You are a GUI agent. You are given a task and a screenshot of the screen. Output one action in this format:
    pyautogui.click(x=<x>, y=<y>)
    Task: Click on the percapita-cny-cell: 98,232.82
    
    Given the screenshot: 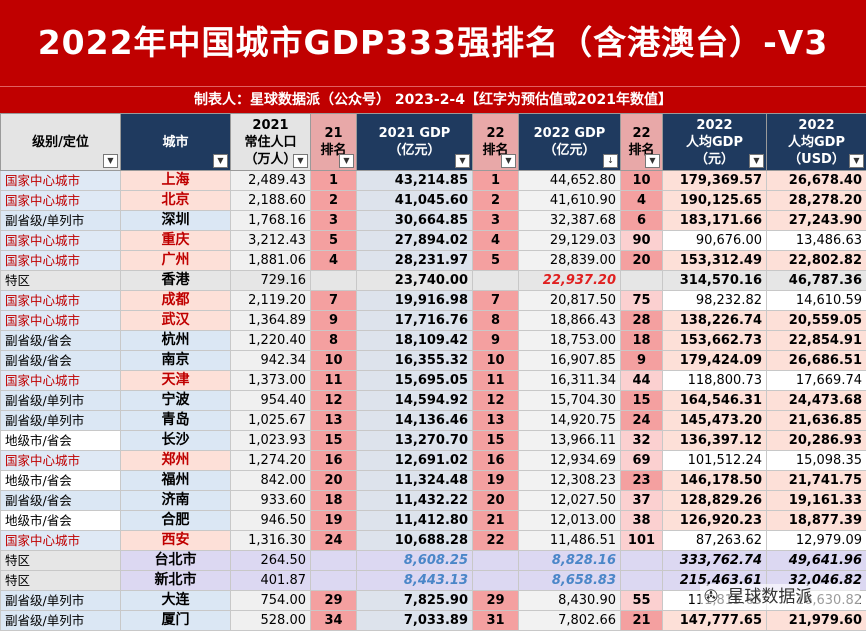 What is the action you would take?
    pyautogui.click(x=714, y=300)
    